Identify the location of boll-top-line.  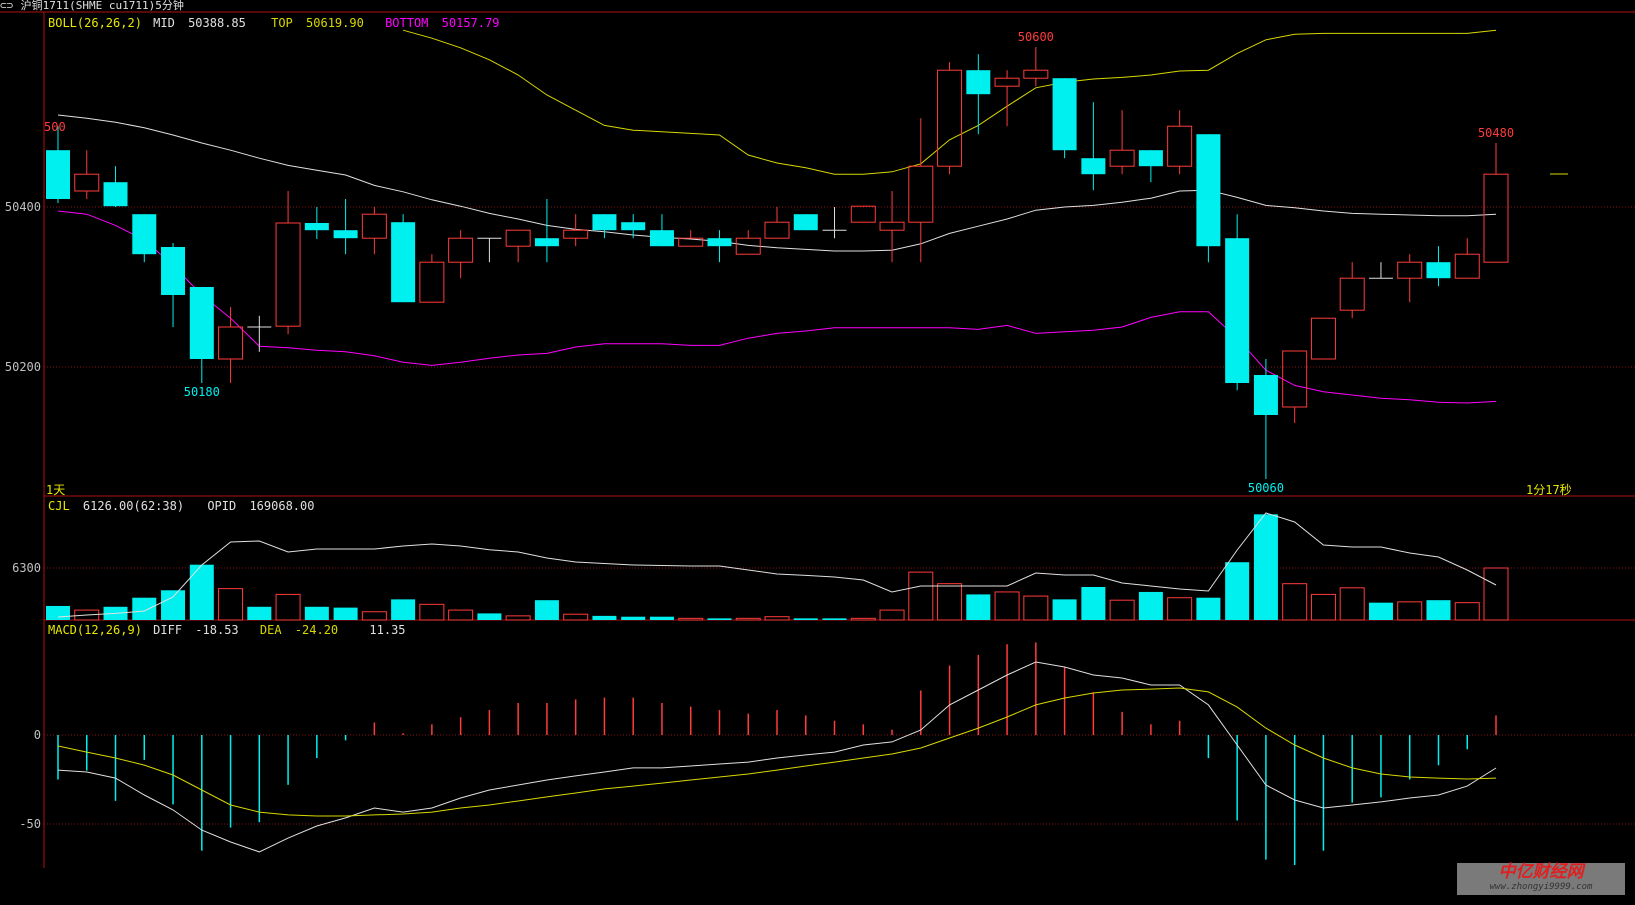
(949, 102).